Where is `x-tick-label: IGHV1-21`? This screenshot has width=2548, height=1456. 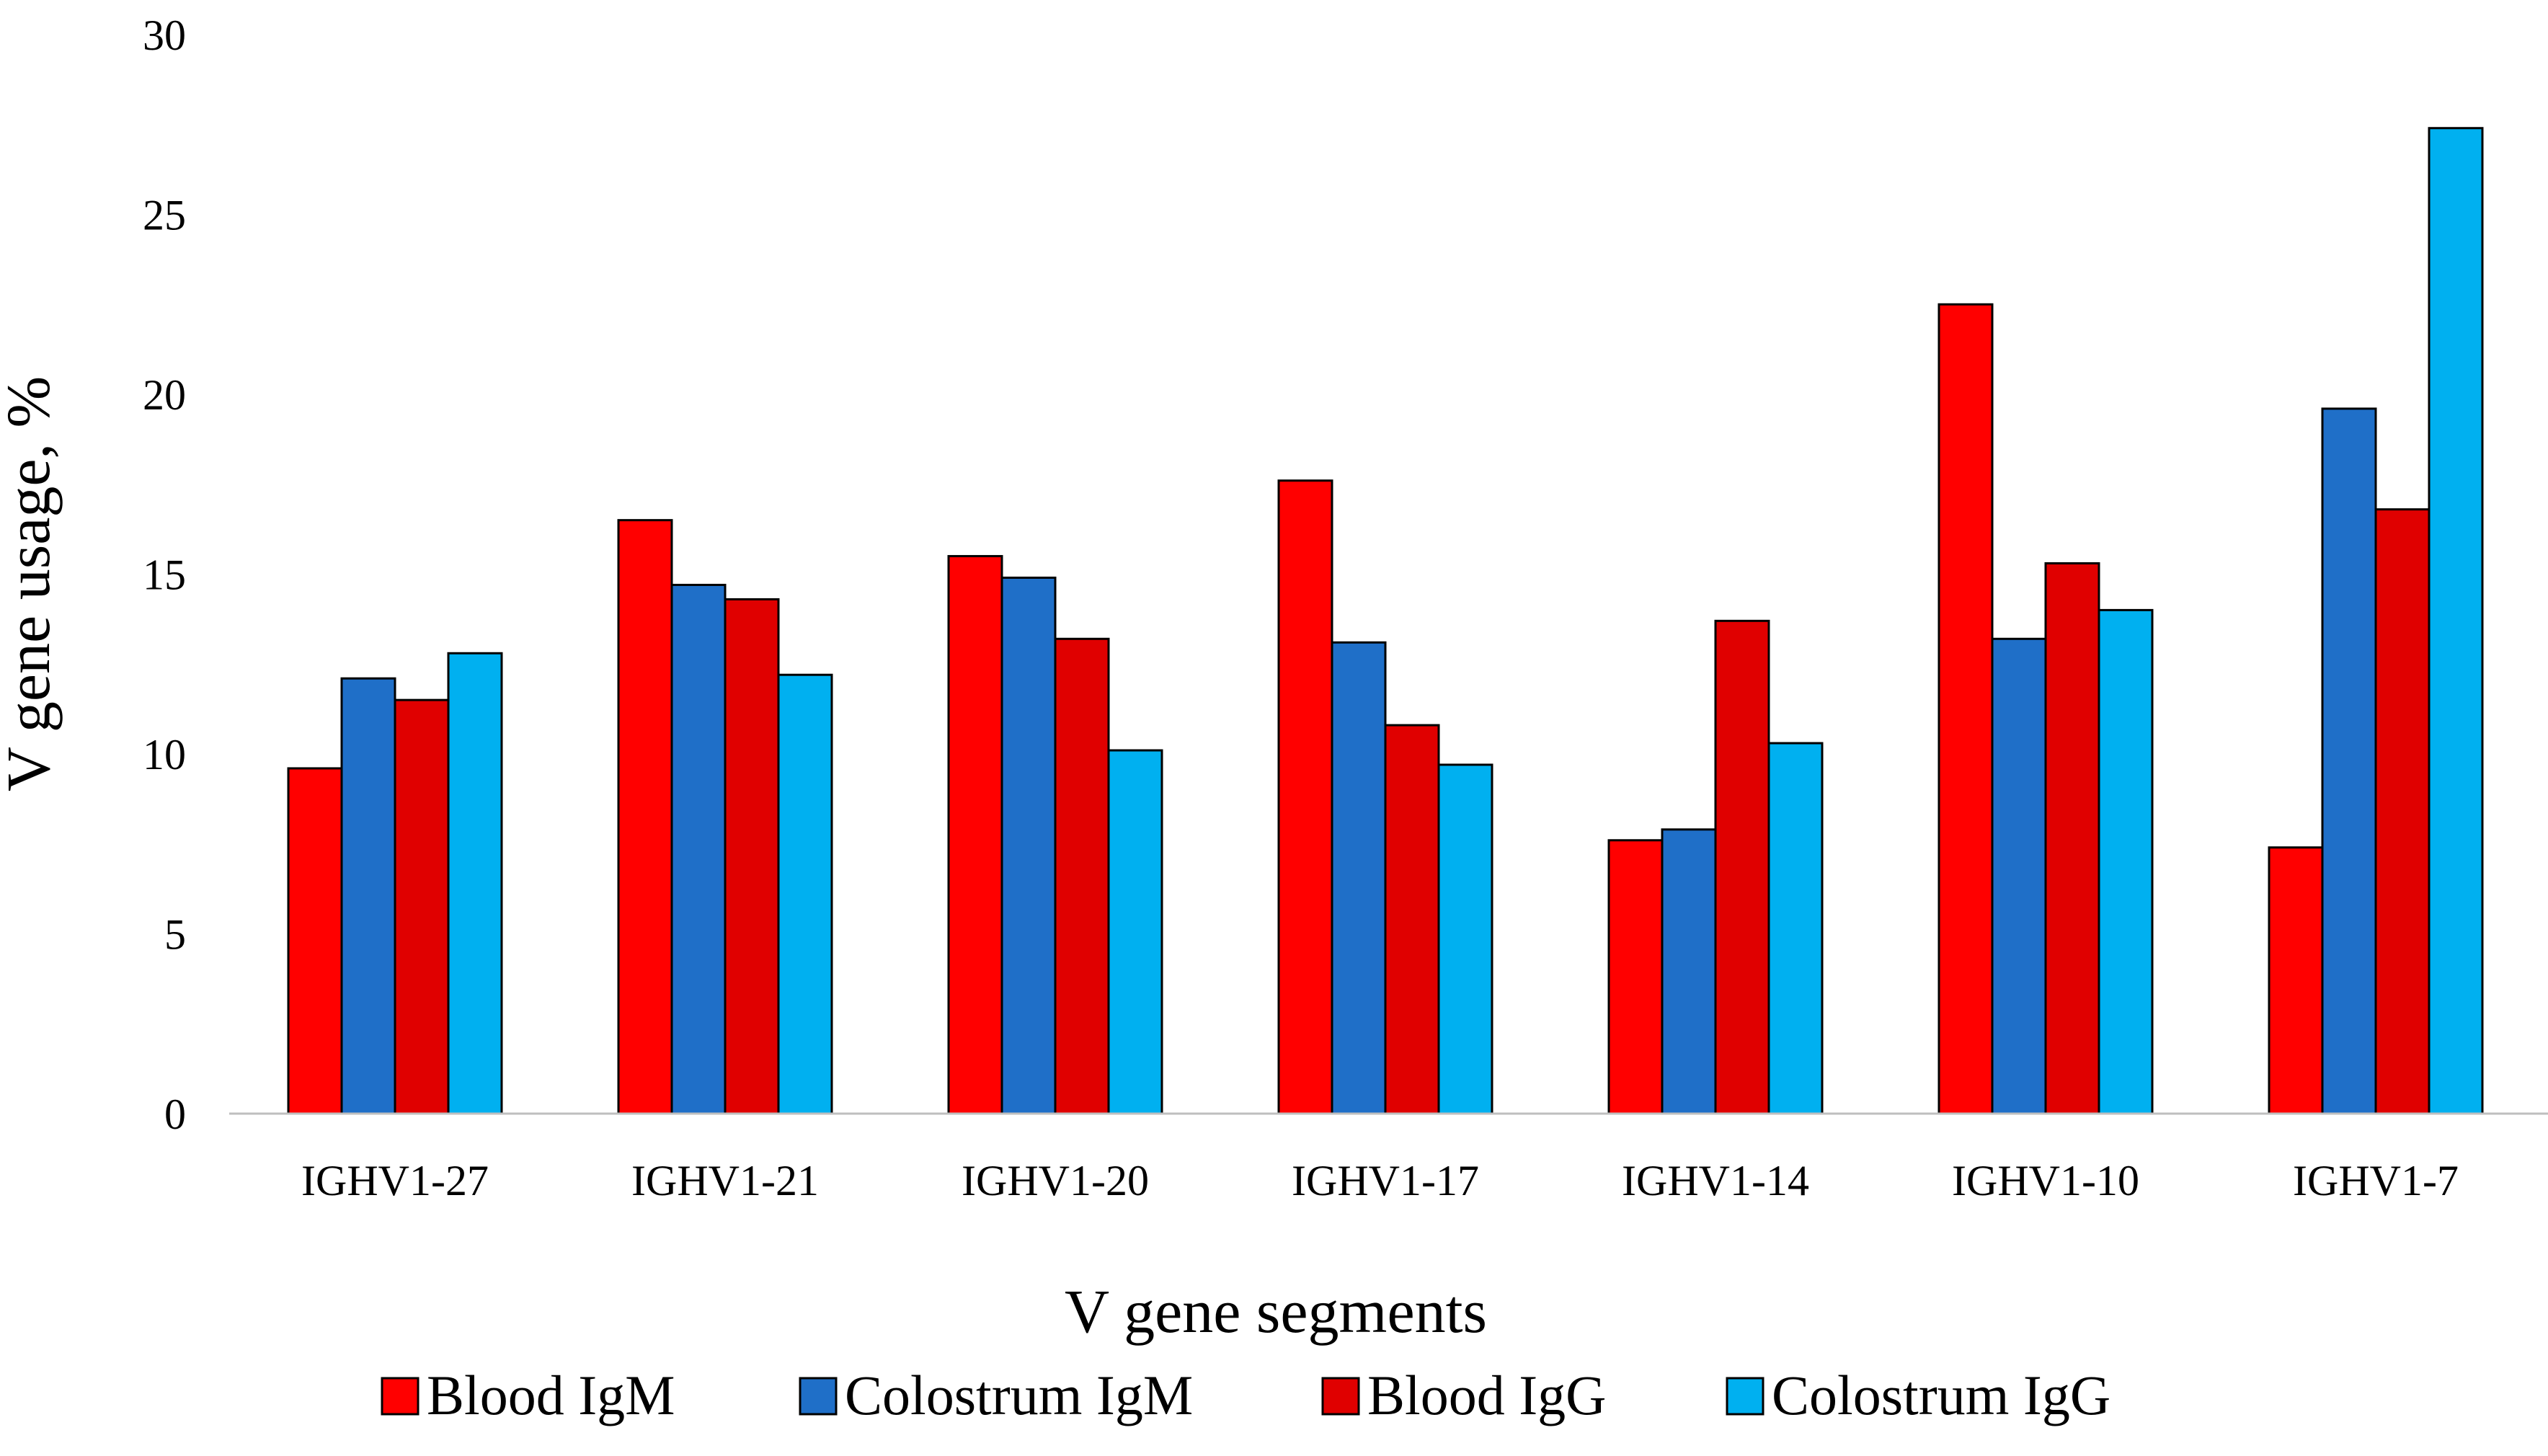
x-tick-label: IGHV1-21 is located at coordinates (725, 1180).